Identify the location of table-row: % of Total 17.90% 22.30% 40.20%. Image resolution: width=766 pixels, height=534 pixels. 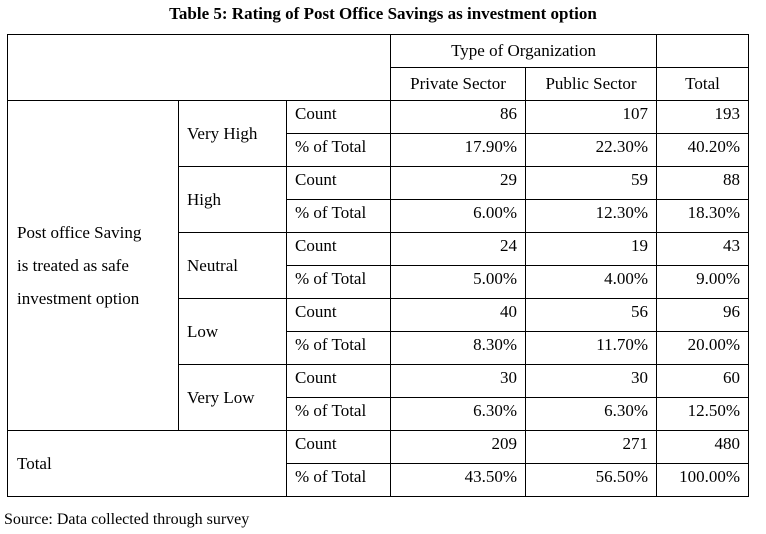
(379, 150).